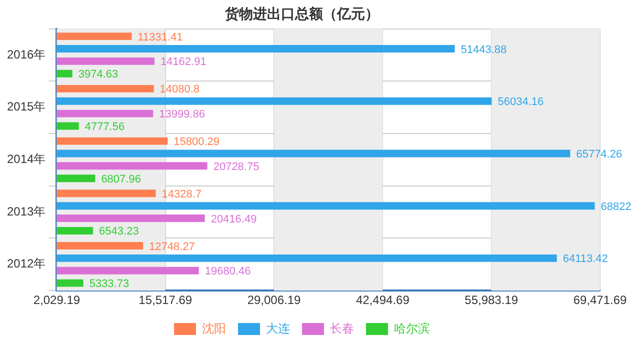  I want to click on y-tick-label: 2015年, so click(26, 107).